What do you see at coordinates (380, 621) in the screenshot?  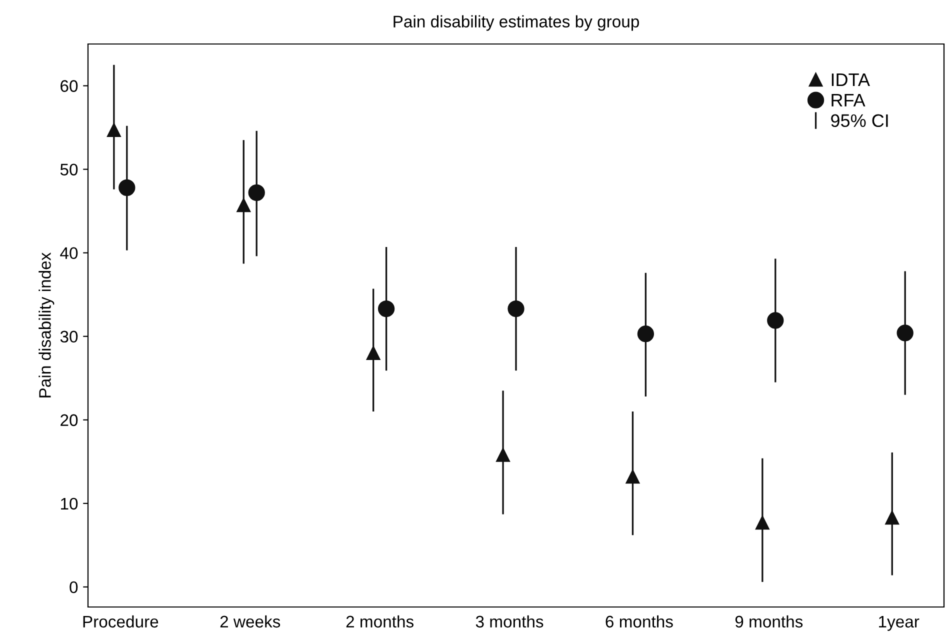 I see `x-tick-label: 2 months` at bounding box center [380, 621].